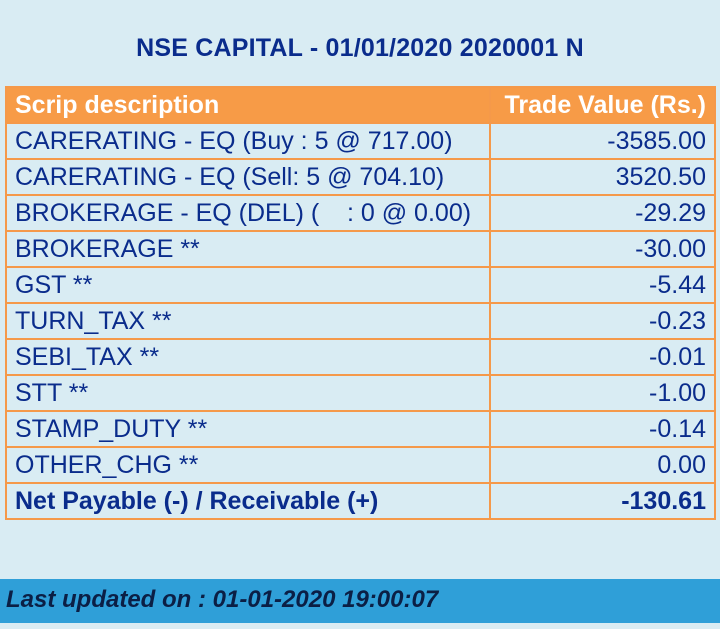  Describe the element at coordinates (248, 285) in the screenshot. I see `scrip-description-cell: GST **` at that location.